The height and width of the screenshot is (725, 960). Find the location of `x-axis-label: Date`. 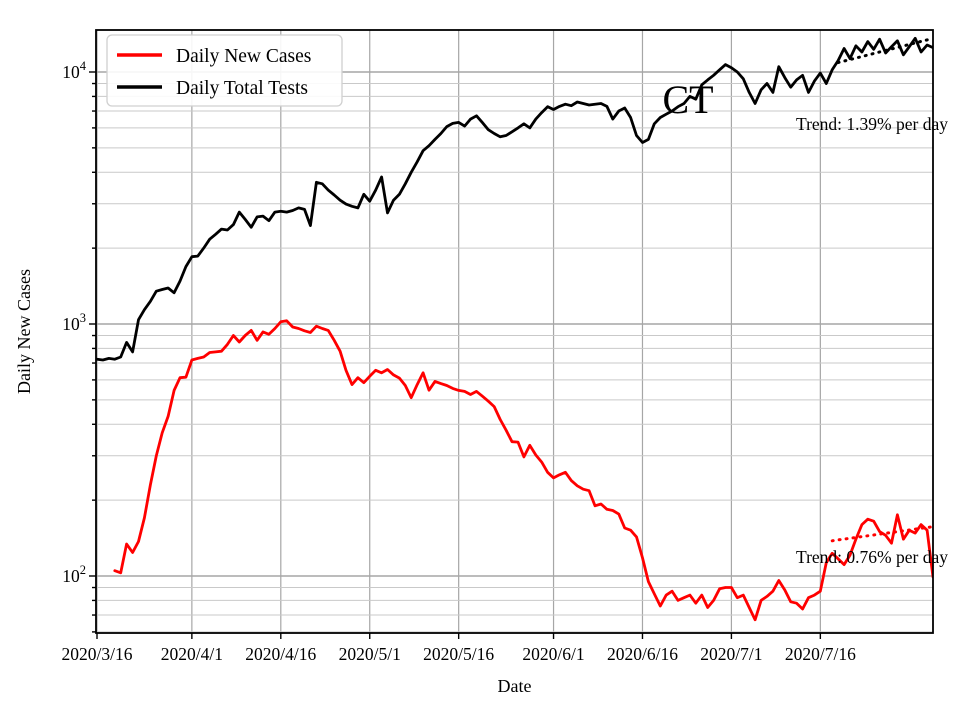

x-axis-label: Date is located at coordinates (515, 686).